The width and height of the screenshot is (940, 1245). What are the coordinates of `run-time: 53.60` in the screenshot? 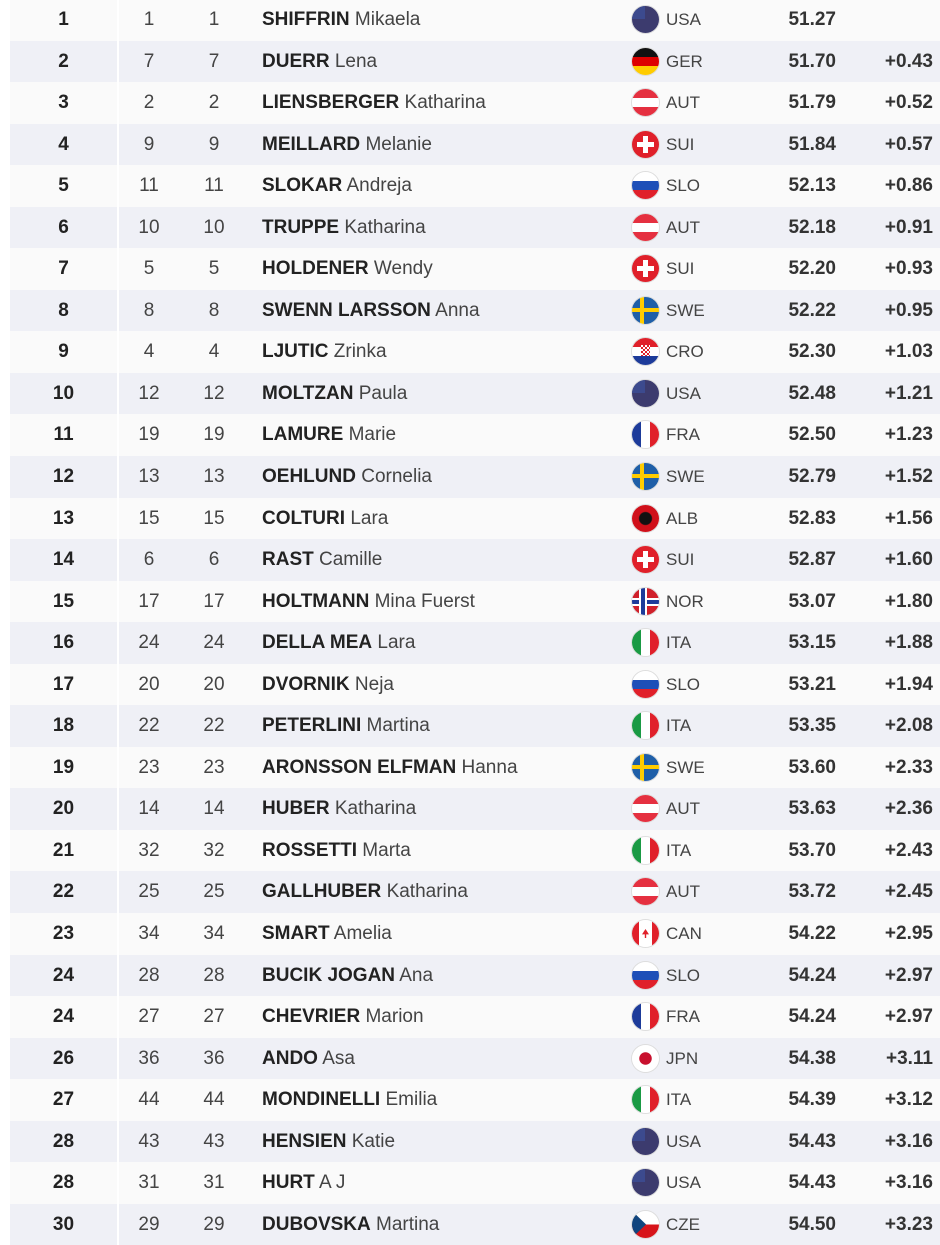 It's located at (812, 767).